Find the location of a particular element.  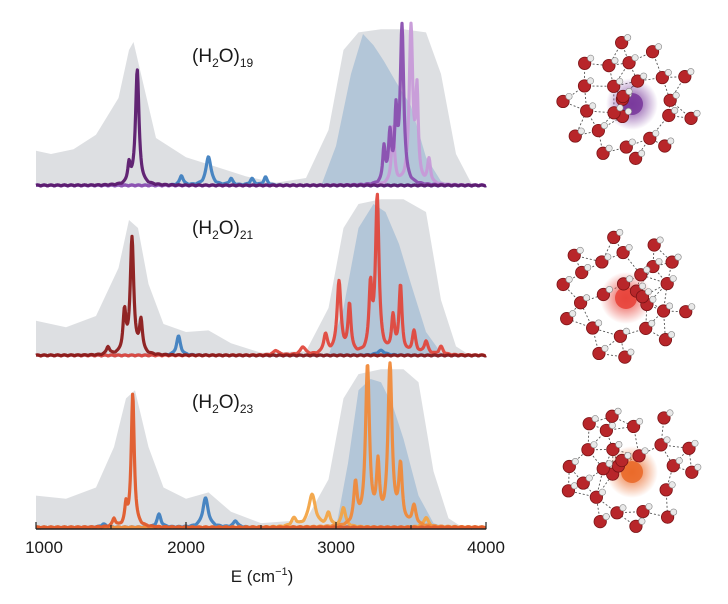

x-axis: 1000 2000 3000 4000 is located at coordinates (265, 539).